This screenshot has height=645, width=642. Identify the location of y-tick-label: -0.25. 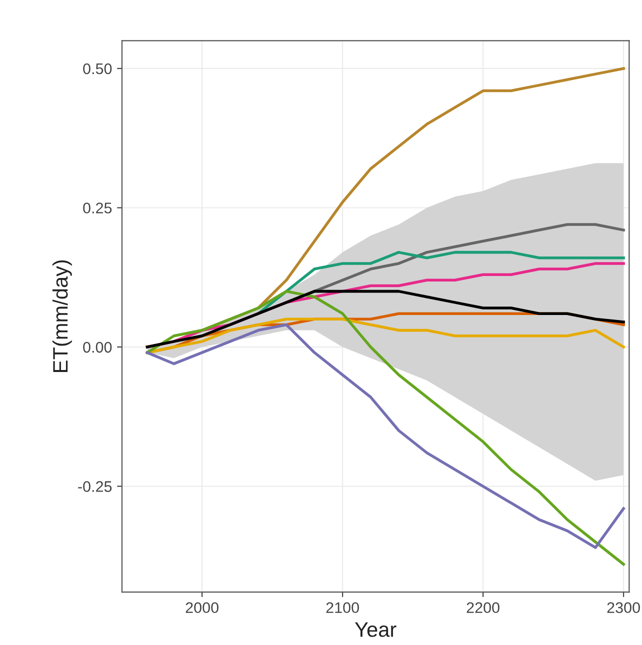
(95, 486).